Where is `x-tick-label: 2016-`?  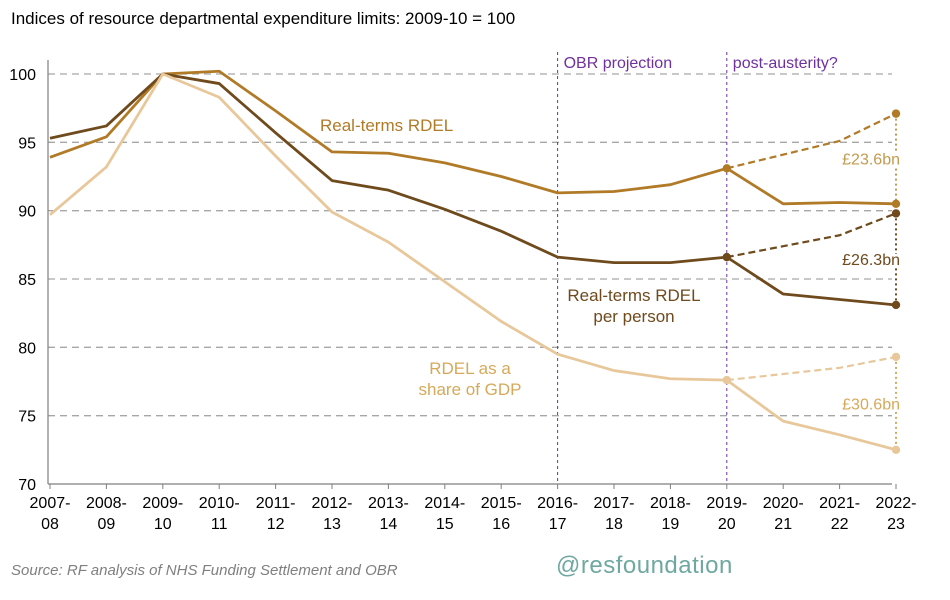 x-tick-label: 2016- is located at coordinates (557, 503).